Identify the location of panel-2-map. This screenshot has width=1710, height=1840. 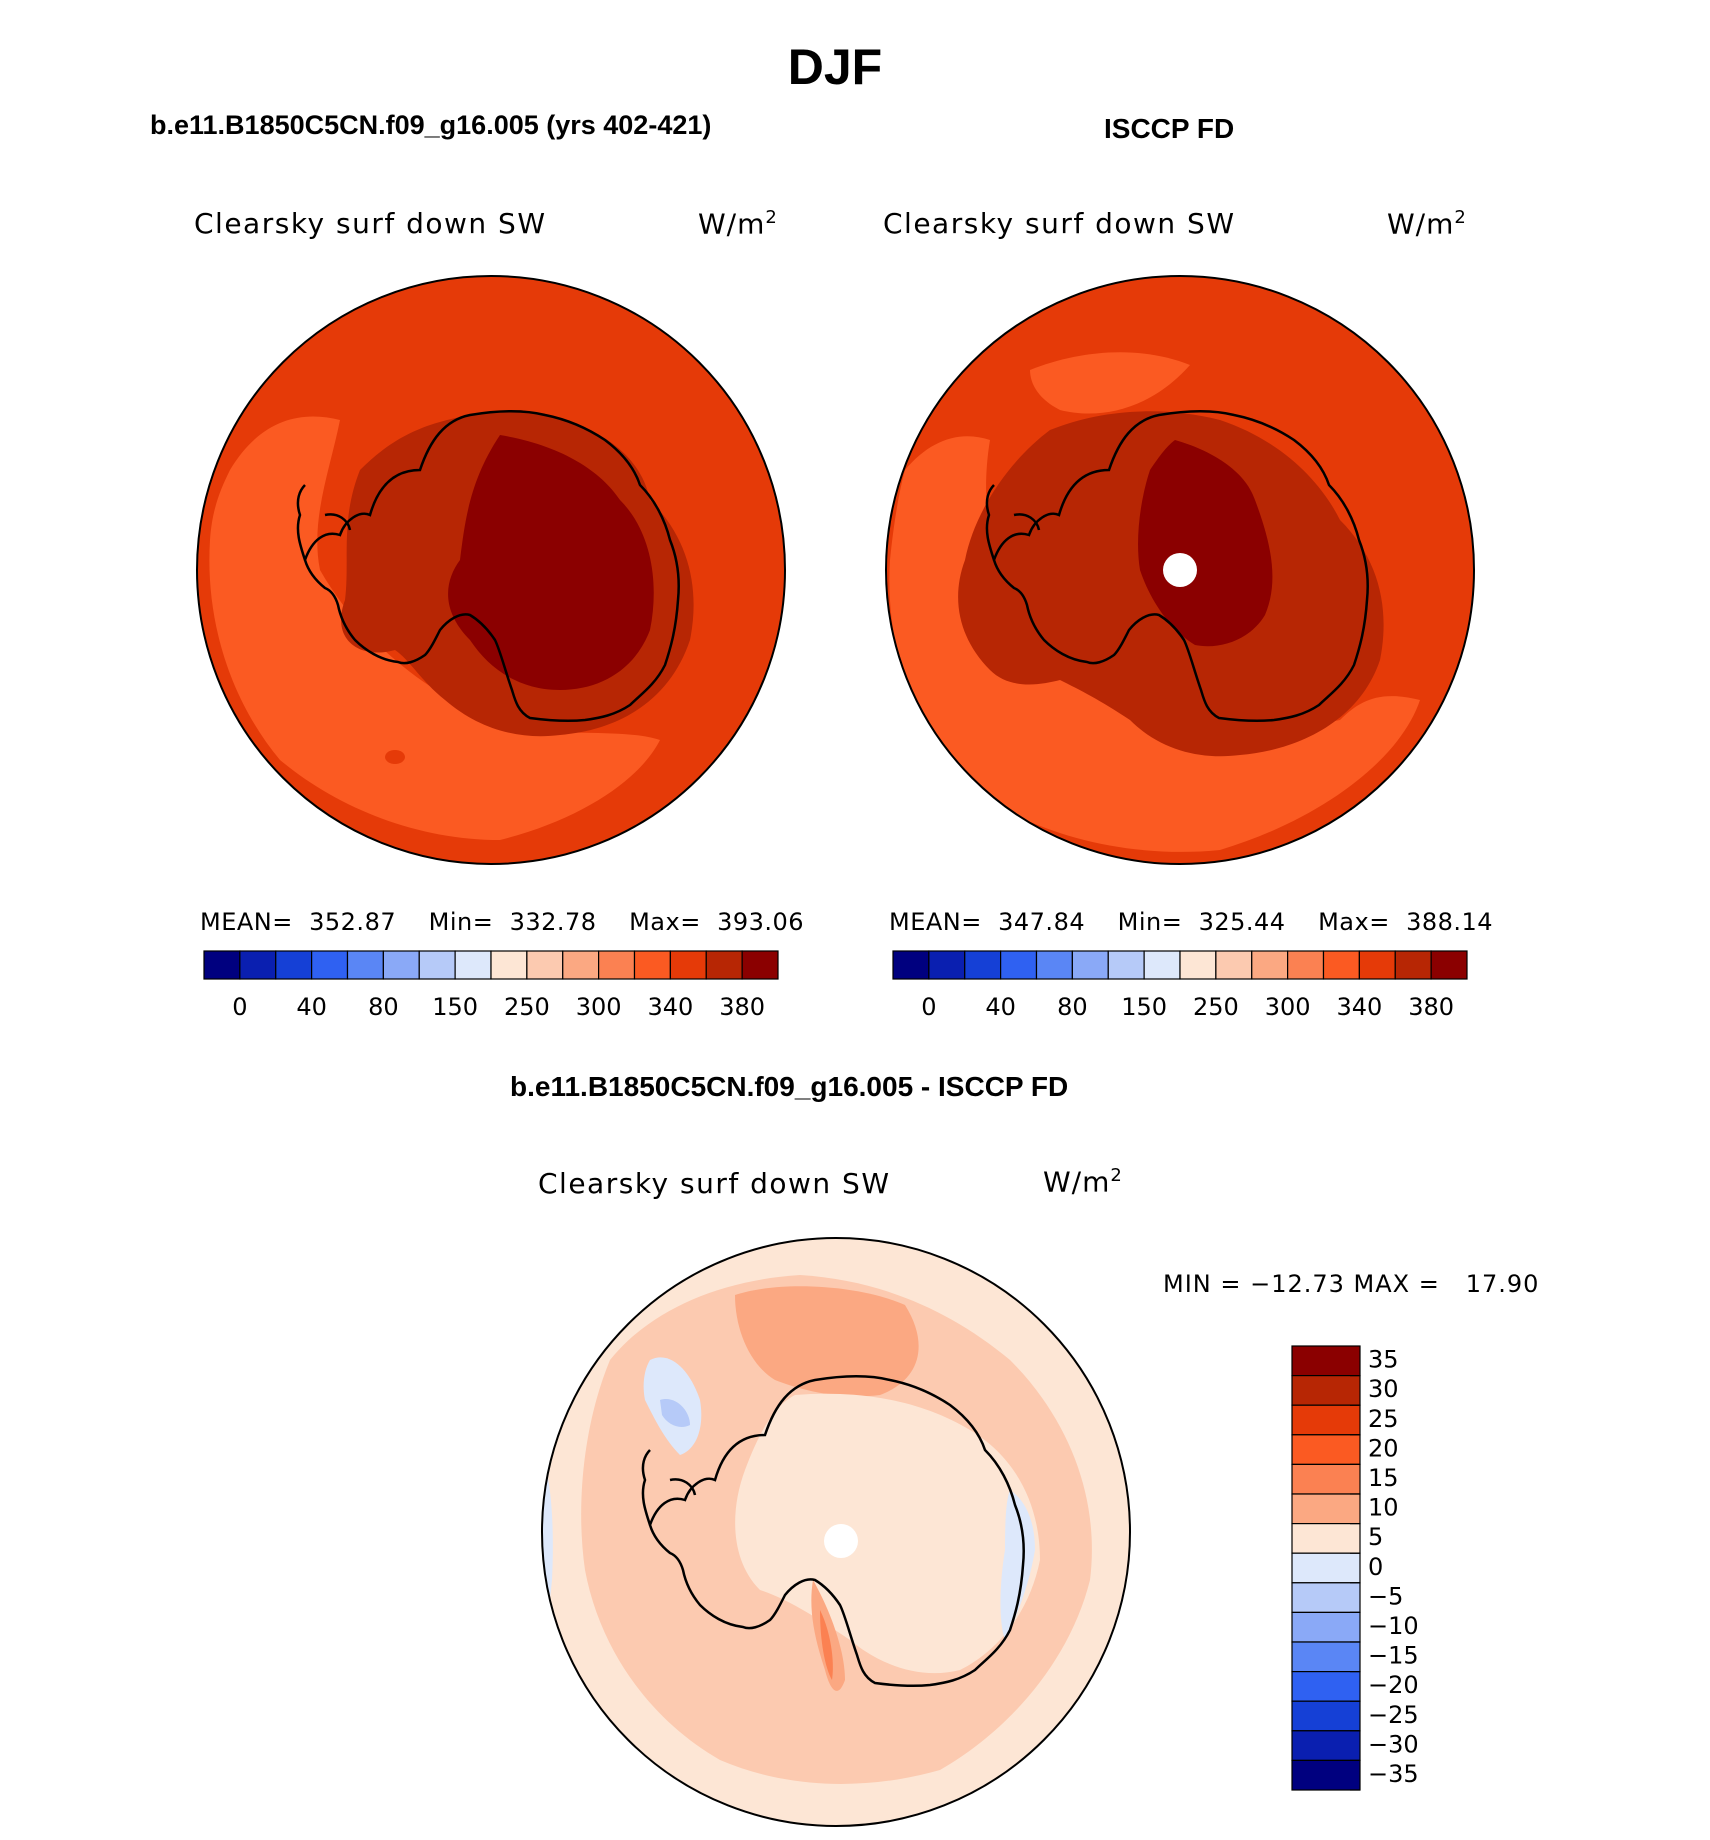
(1180, 570).